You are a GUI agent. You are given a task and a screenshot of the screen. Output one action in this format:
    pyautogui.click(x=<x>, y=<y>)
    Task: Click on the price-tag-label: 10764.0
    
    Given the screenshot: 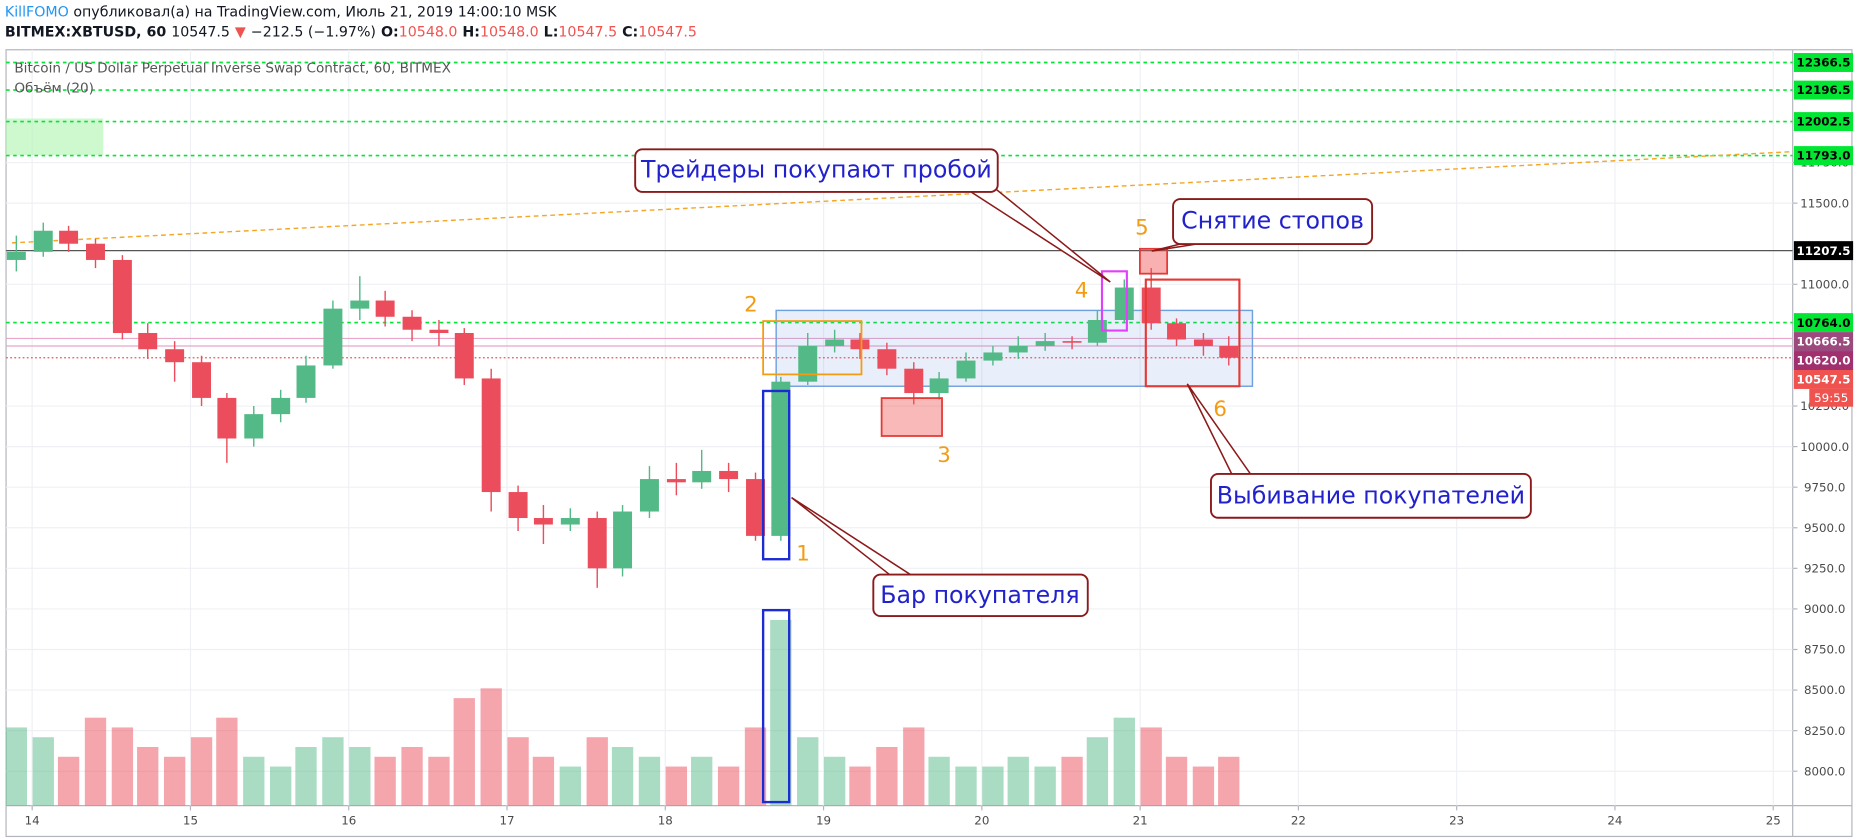 What is the action you would take?
    pyautogui.click(x=1824, y=323)
    